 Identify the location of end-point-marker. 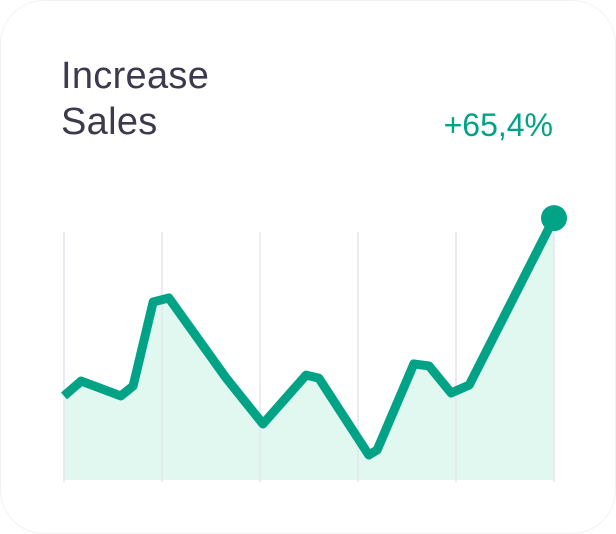
(554, 218).